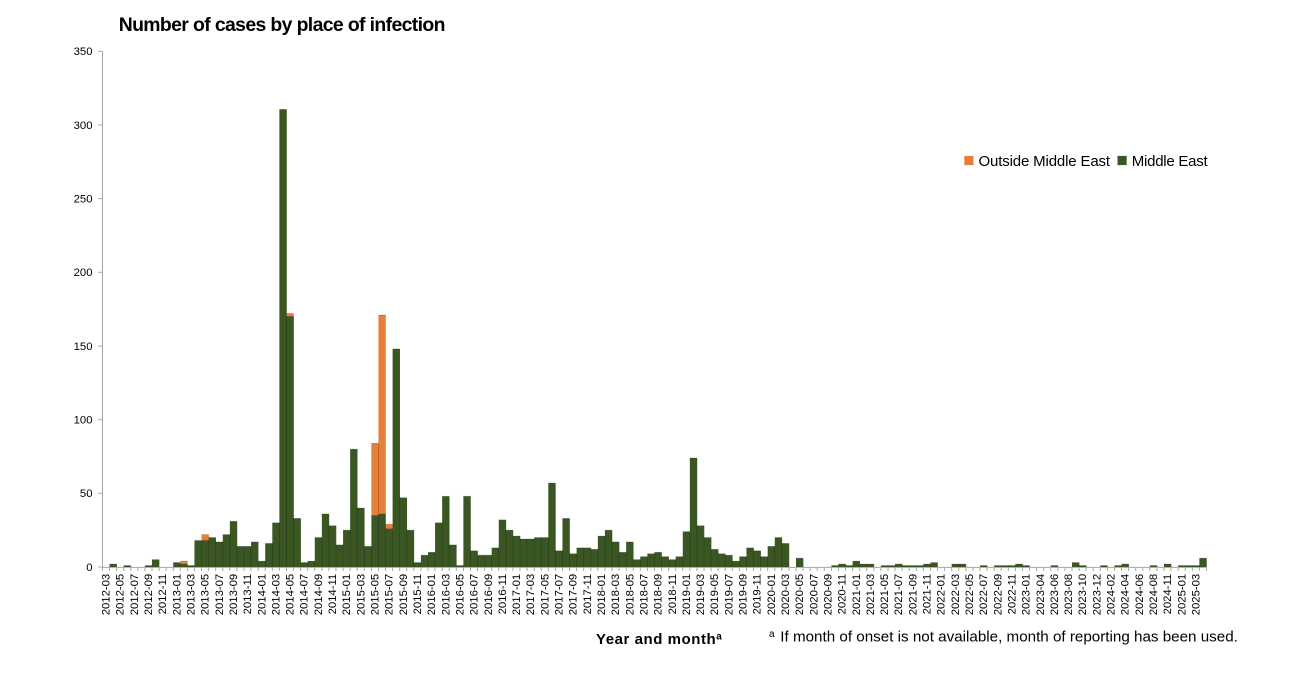 The image size is (1296, 678). Describe the element at coordinates (1012, 594) in the screenshot. I see `svg-text: 2022-11` at that location.